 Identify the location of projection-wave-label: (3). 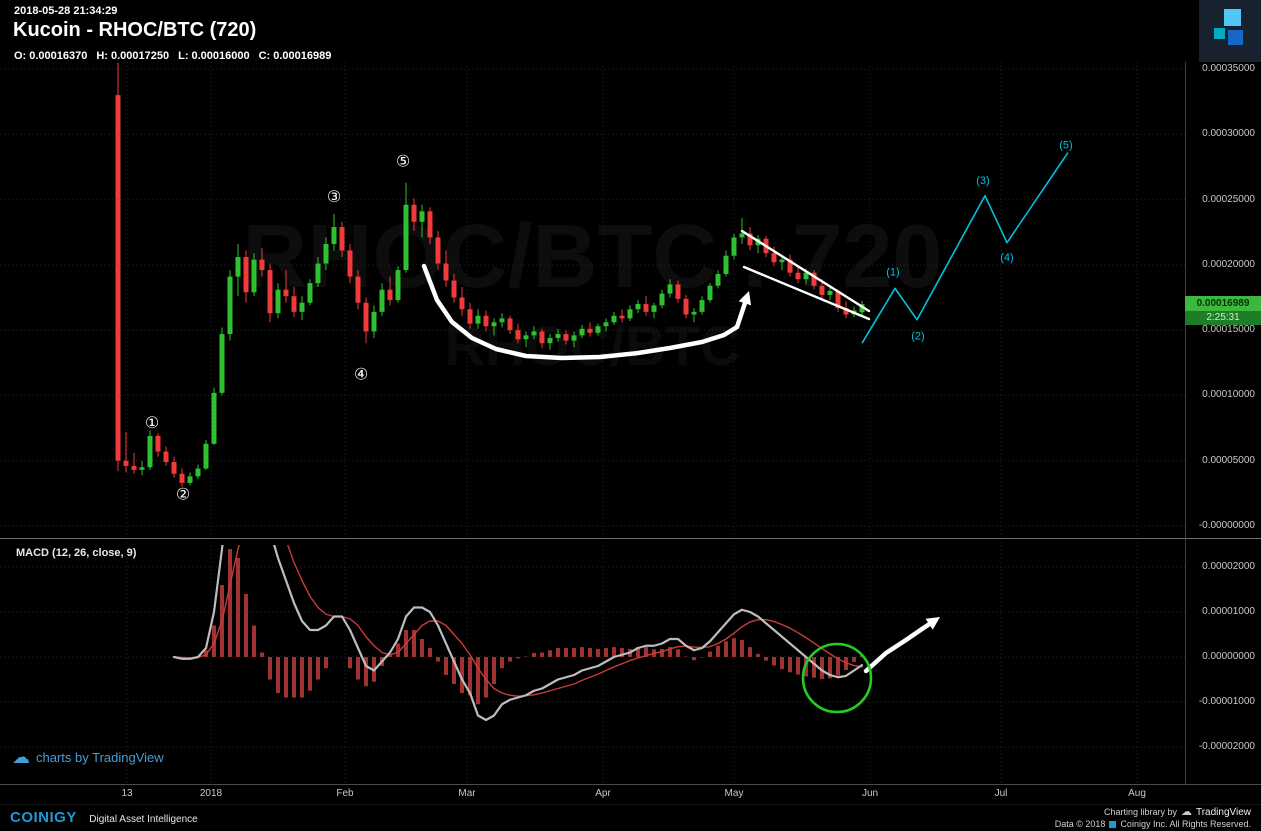
(982, 181).